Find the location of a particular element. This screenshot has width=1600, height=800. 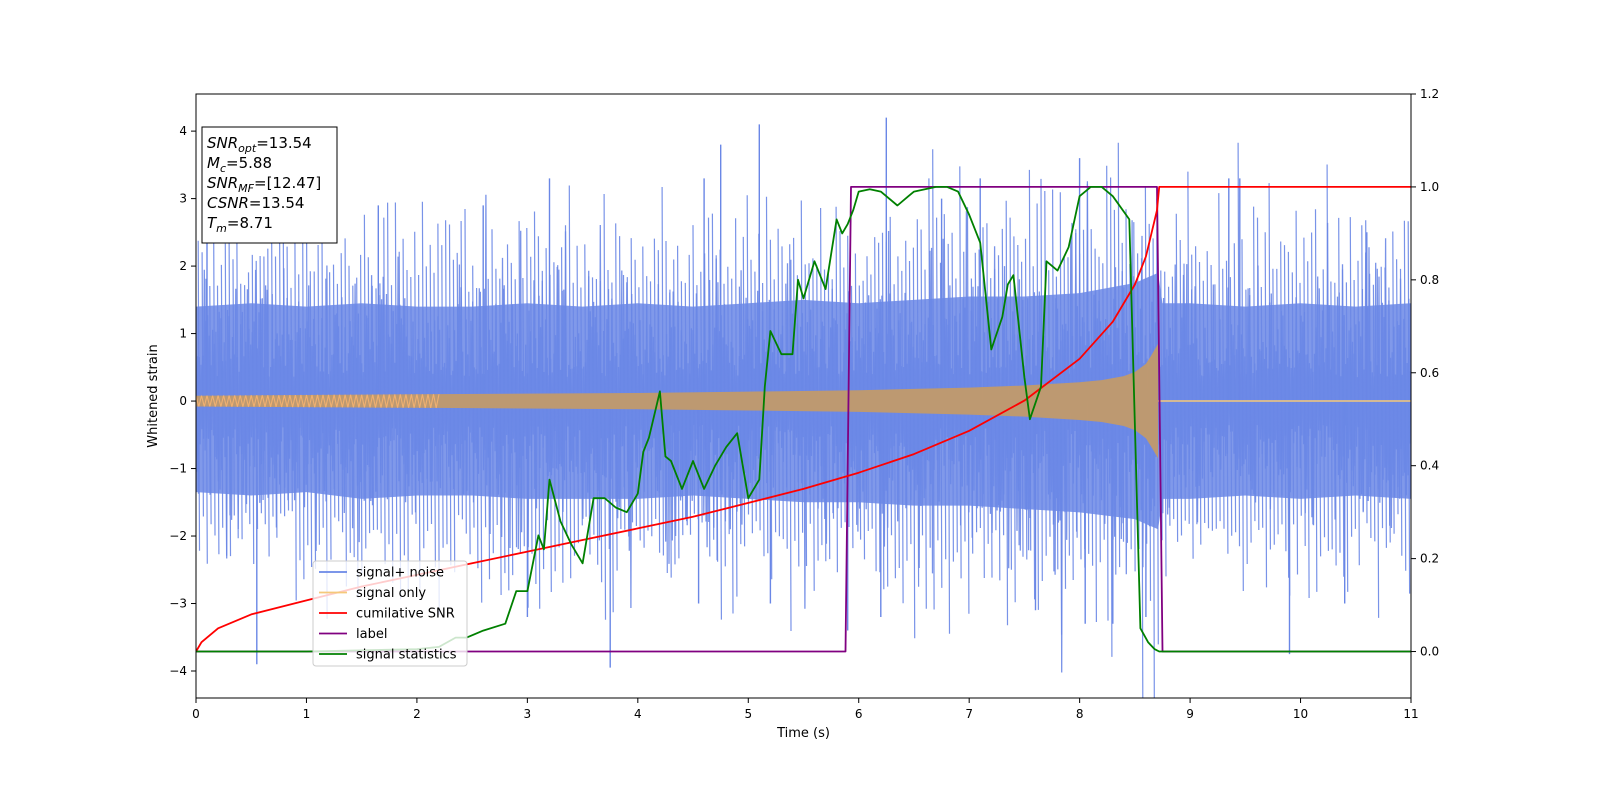

signal-only-band is located at coordinates (677, 401).